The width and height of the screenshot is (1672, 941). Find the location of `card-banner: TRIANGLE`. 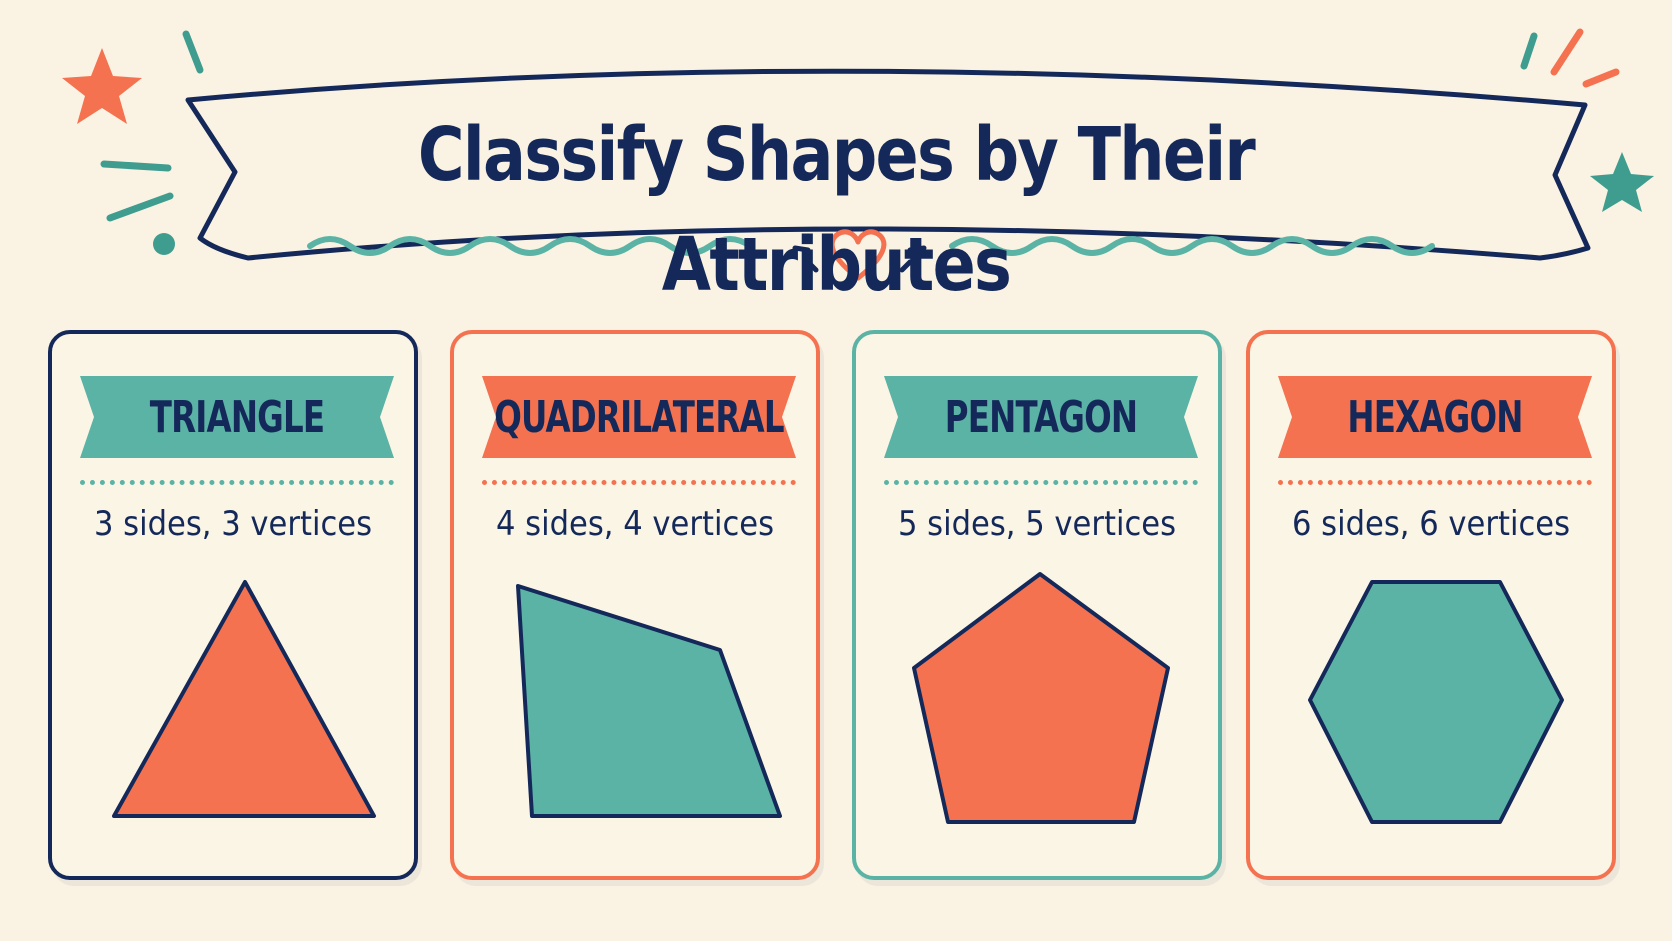

card-banner: TRIANGLE is located at coordinates (237, 417).